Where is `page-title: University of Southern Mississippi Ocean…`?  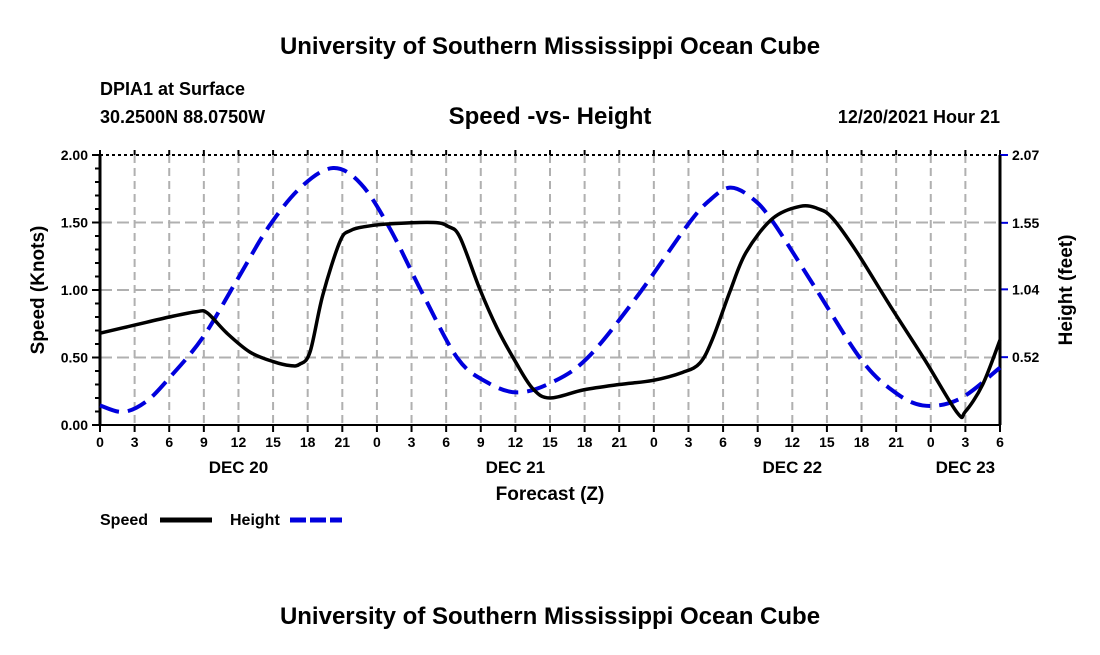 page-title: University of Southern Mississippi Ocean… is located at coordinates (550, 46).